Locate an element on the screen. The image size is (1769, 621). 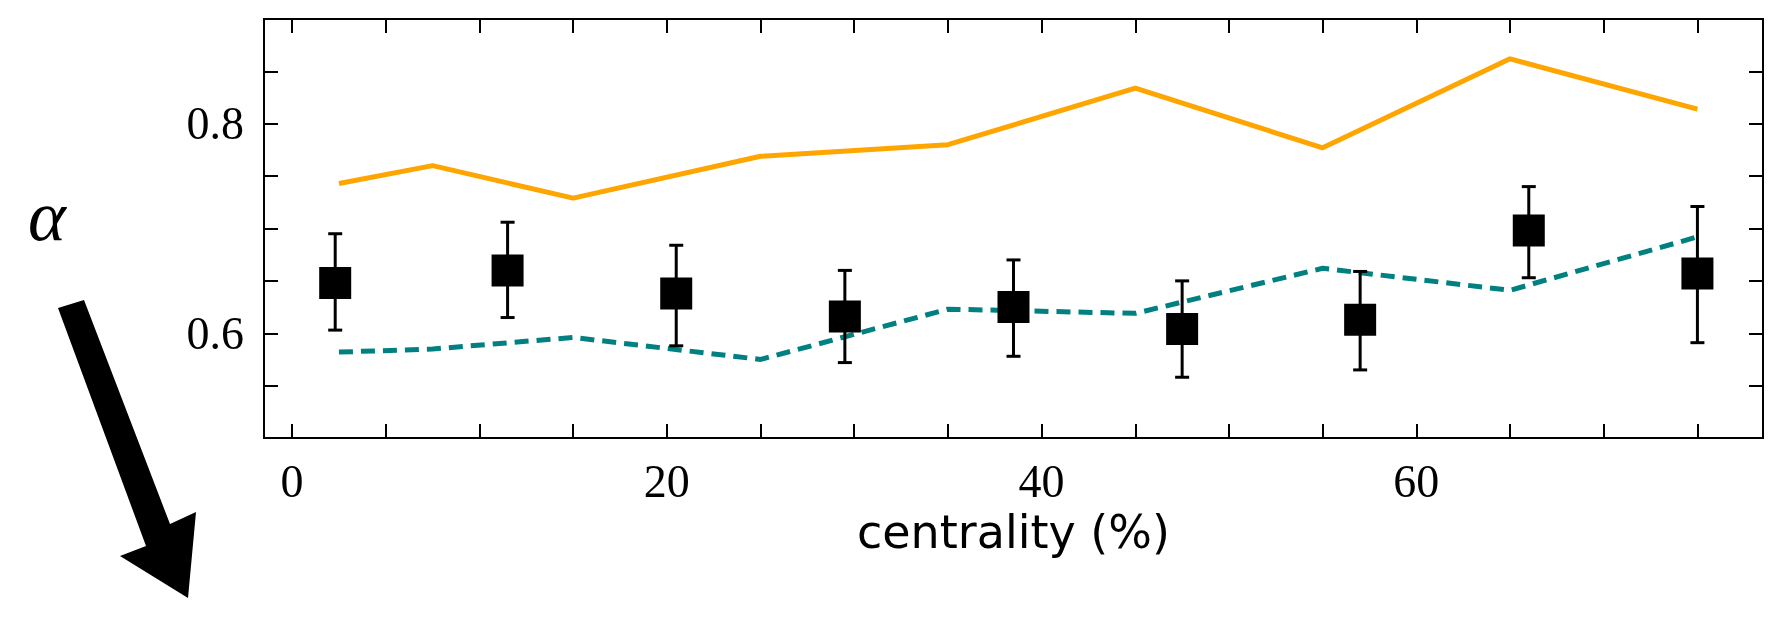
y-tick-label: 0.6 is located at coordinates (215, 333).